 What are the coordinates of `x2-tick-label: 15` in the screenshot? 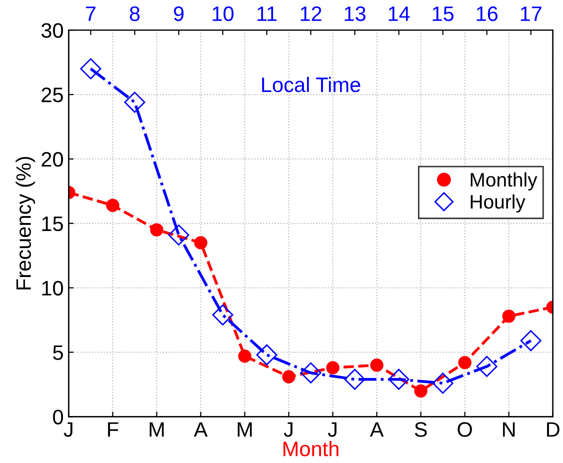 It's located at (443, 14).